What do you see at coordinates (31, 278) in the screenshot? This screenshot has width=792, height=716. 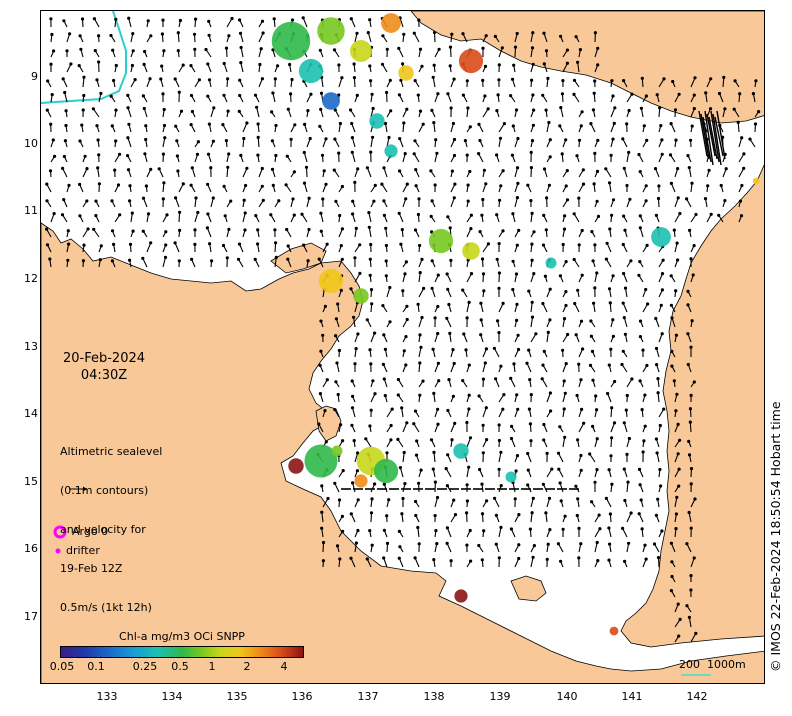 I see `y-tick-label: 12` at bounding box center [31, 278].